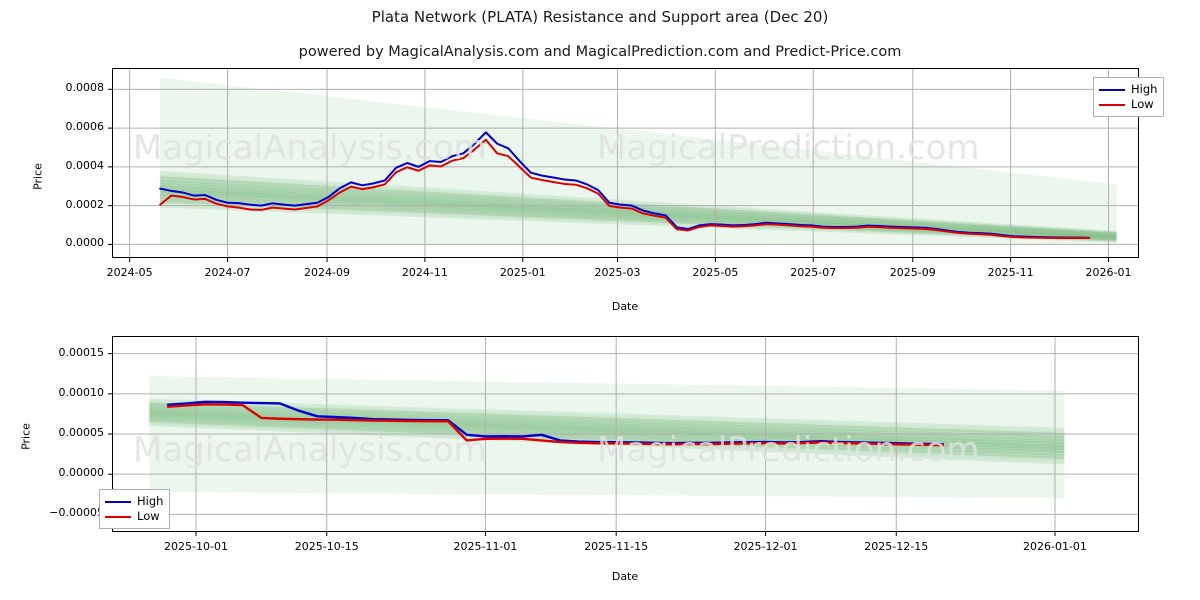  What do you see at coordinates (81, 432) in the screenshot?
I see `y-tick-label: 0.00005` at bounding box center [81, 432].